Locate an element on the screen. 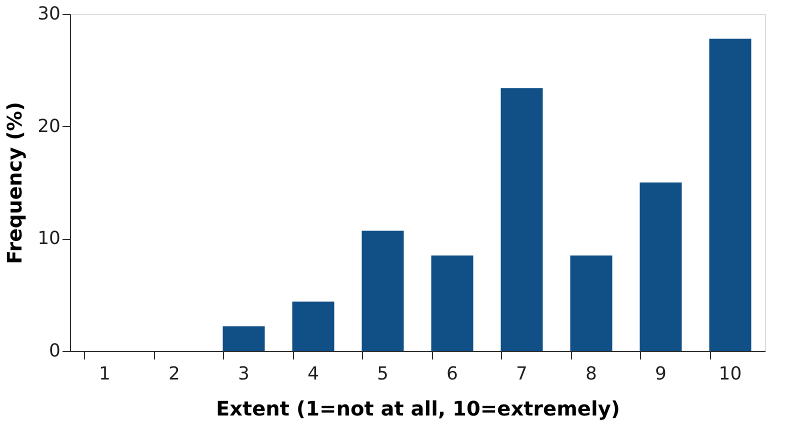 The height and width of the screenshot is (439, 807). x-tick-label: 10 is located at coordinates (730, 374).